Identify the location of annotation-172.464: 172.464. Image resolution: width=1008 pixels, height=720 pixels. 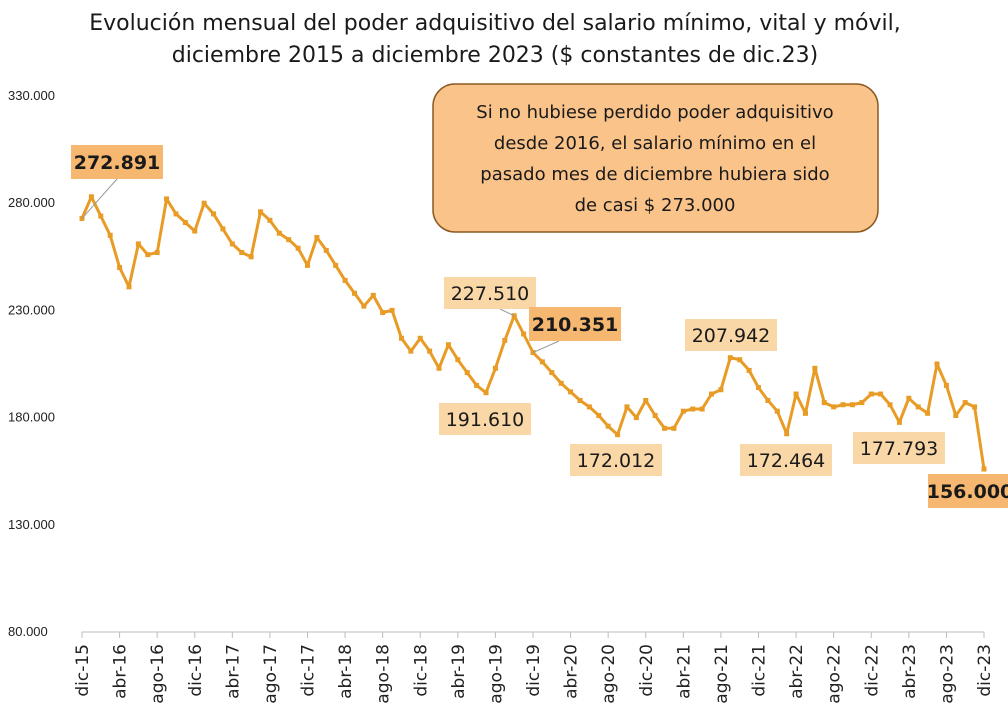
(786, 460).